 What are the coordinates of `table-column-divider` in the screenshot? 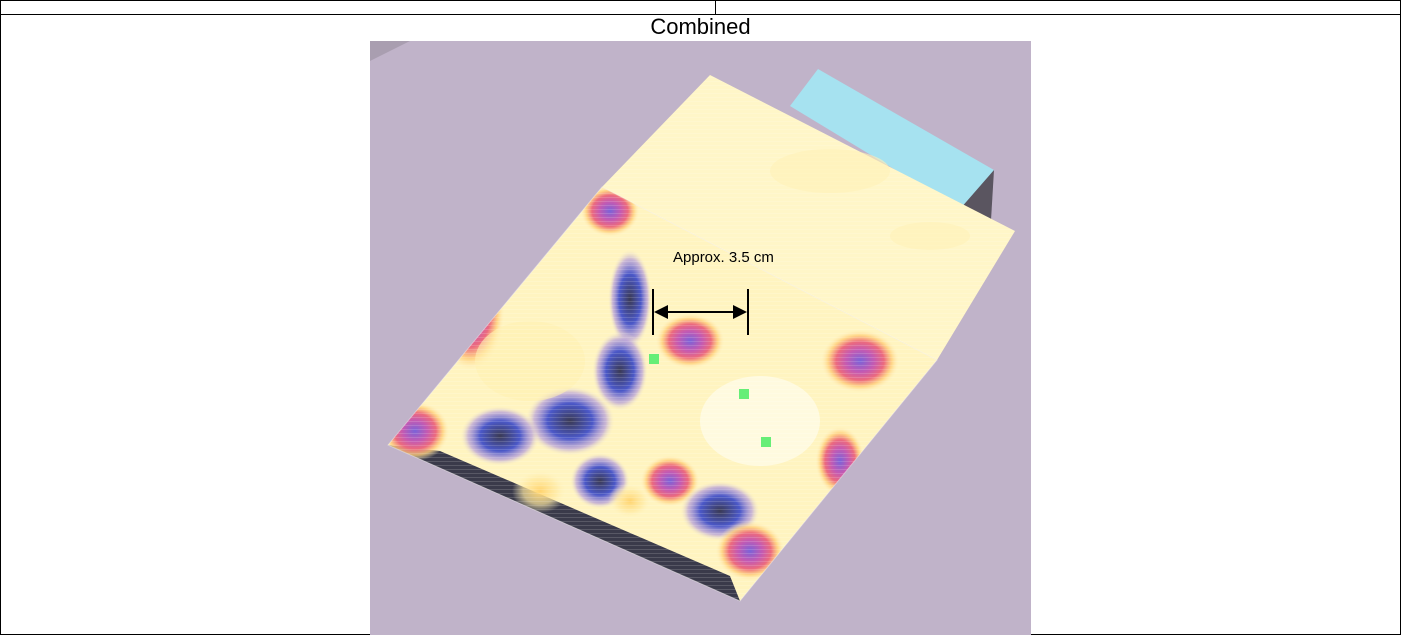 It's located at (715, 7).